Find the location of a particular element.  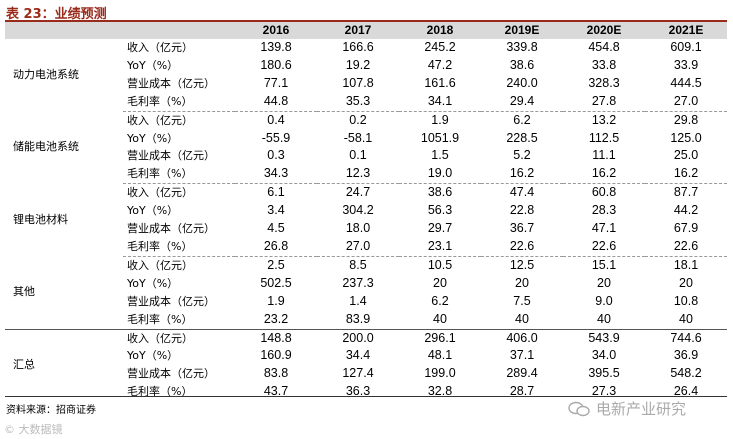

value-cell: 47.1 is located at coordinates (604, 228).